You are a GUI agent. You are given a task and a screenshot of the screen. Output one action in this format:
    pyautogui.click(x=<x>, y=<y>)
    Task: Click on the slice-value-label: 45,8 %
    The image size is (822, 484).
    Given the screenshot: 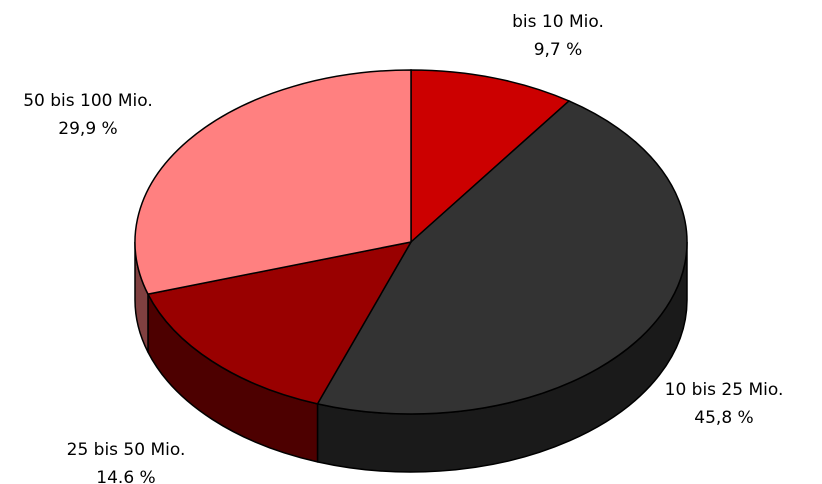 What is the action you would take?
    pyautogui.click(x=723, y=418)
    